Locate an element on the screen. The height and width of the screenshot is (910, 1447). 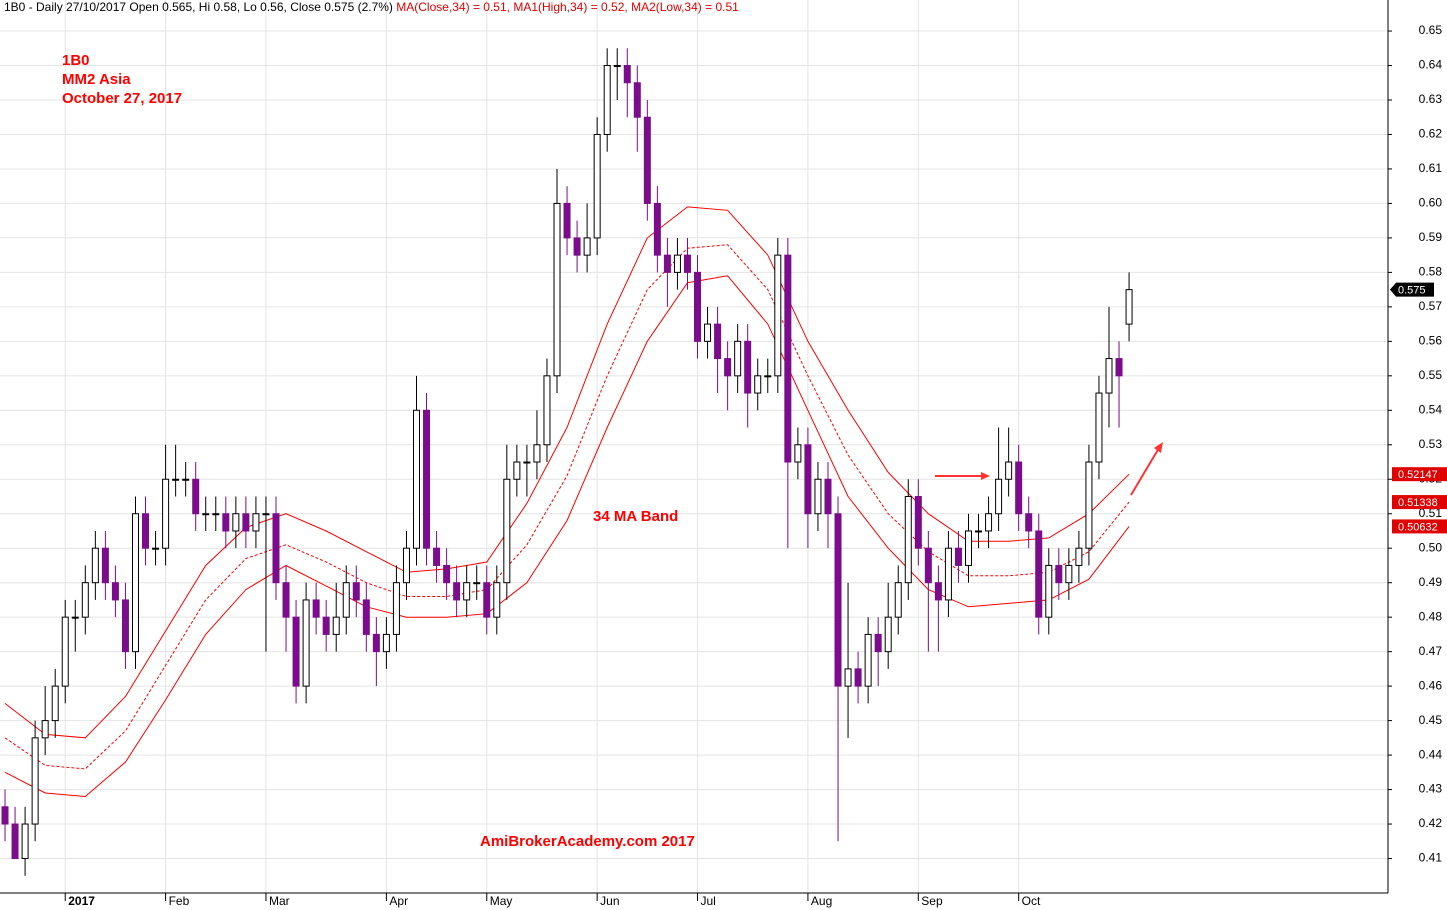
arrow-shaft is located at coordinates (1145, 471).